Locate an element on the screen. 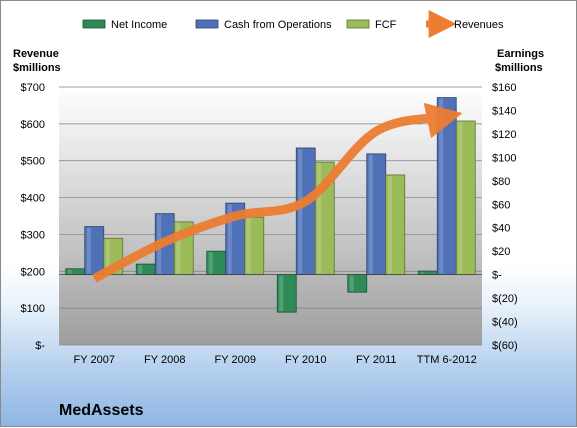  legend-label: Revenues is located at coordinates (479, 25).